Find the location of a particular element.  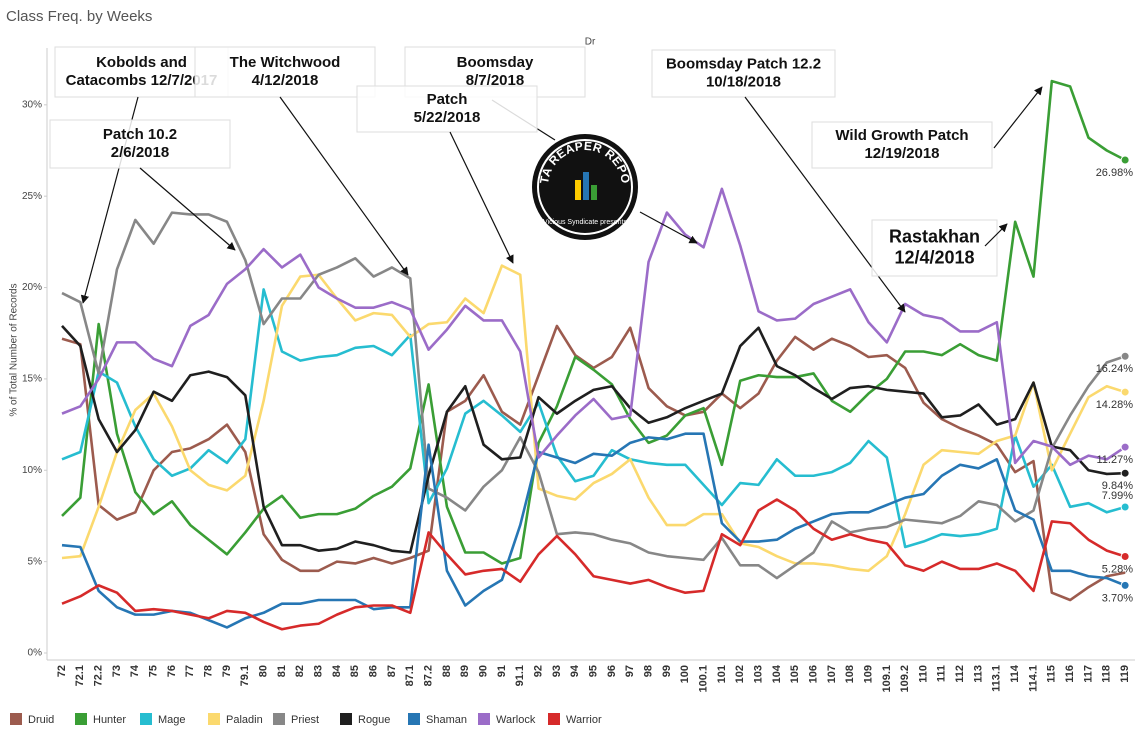

x-tick-label: 74 is located at coordinates (135, 670).